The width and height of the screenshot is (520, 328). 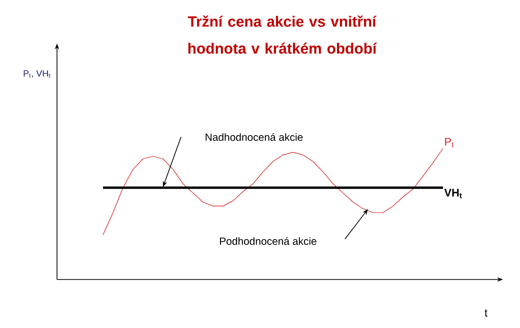 What do you see at coordinates (486, 313) in the screenshot?
I see `x-axis-title: t` at bounding box center [486, 313].